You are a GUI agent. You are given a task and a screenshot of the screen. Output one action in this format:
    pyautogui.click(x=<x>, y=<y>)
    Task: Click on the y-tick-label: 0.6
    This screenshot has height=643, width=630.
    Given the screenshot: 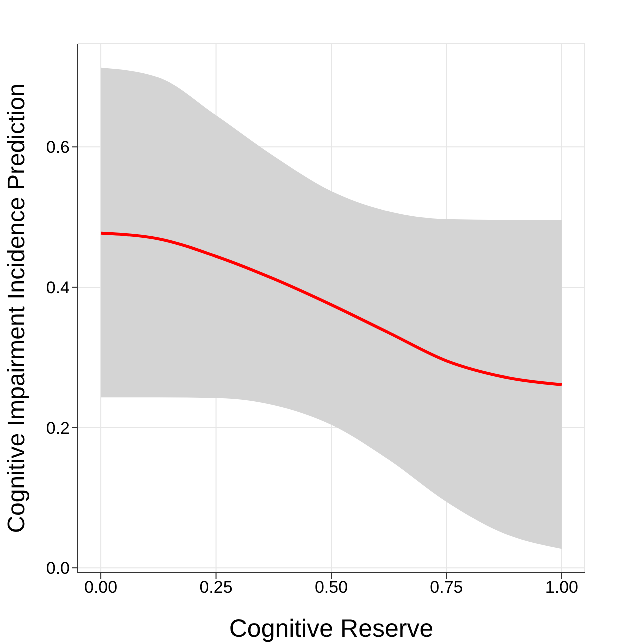 What is the action you would take?
    pyautogui.click(x=58, y=148)
    